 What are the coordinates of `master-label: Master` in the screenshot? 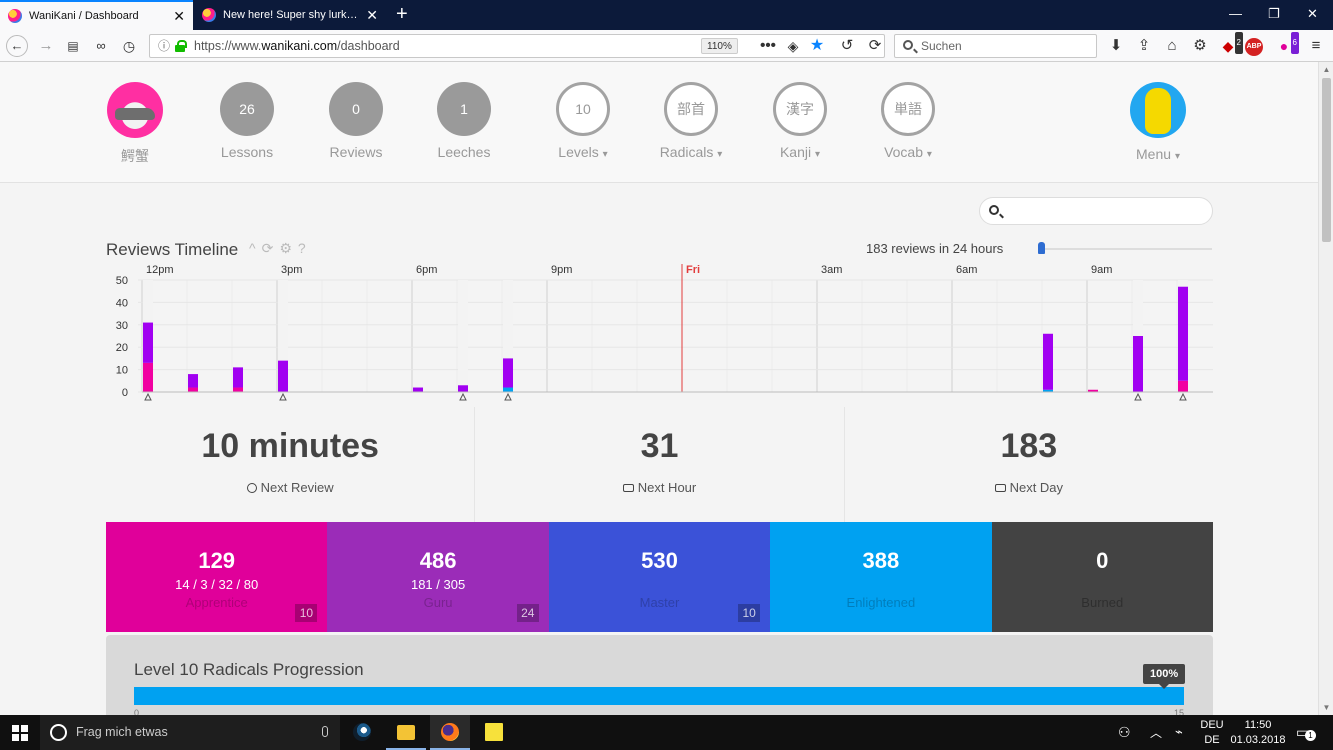 It's located at (659, 602).